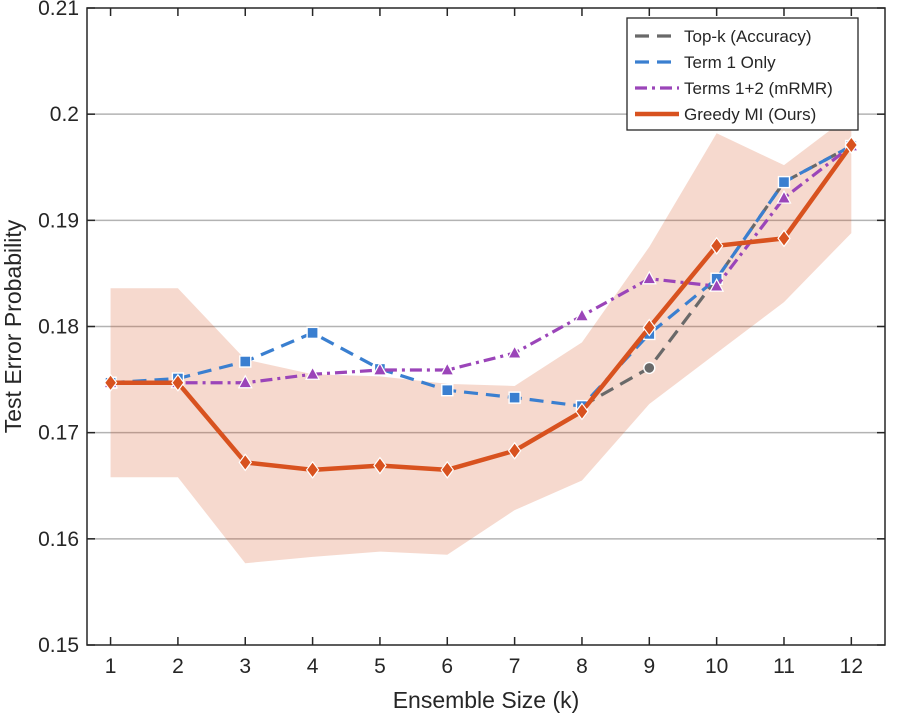 The image size is (897, 717). I want to click on y-tick-label: 0.15, so click(58, 645).